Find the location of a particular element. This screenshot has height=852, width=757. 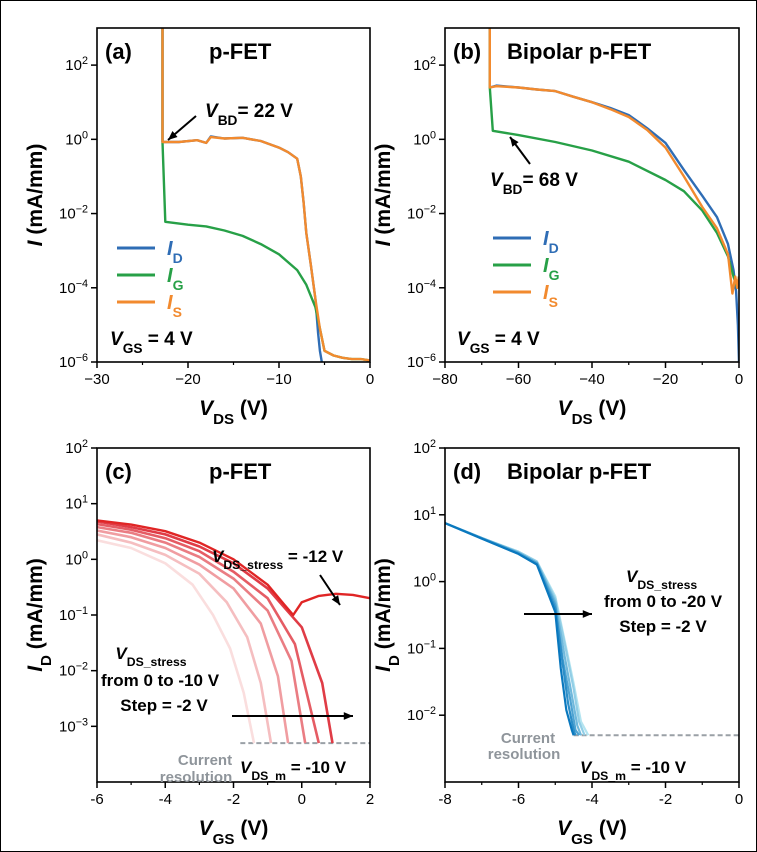

panel-label: (d) is located at coordinates (467, 471).